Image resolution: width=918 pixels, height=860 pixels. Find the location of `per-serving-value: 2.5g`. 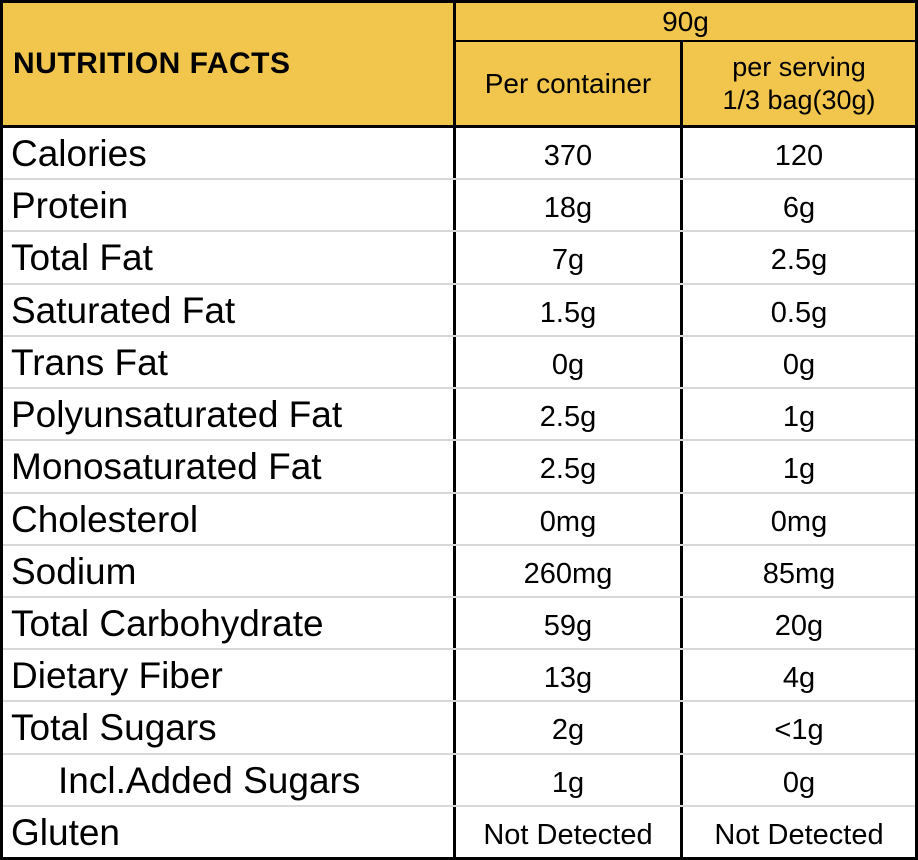

per-serving-value: 2.5g is located at coordinates (799, 260).